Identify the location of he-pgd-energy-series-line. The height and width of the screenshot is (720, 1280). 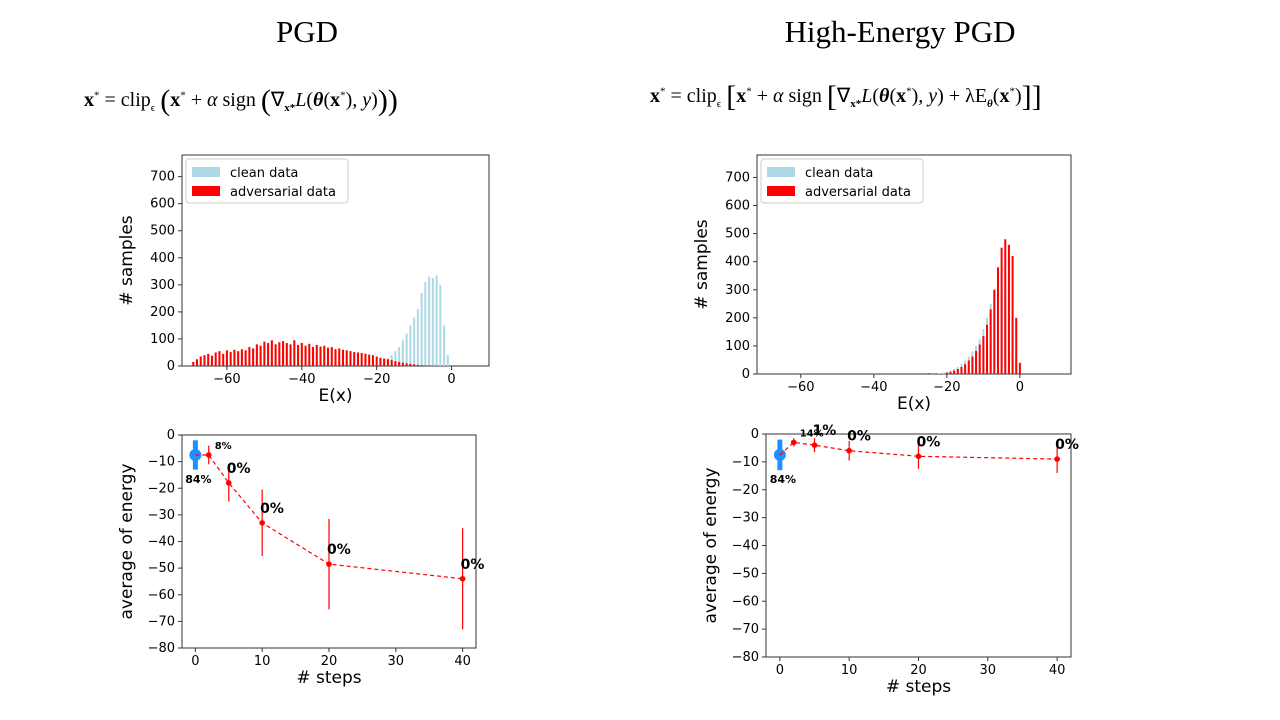
(918, 450).